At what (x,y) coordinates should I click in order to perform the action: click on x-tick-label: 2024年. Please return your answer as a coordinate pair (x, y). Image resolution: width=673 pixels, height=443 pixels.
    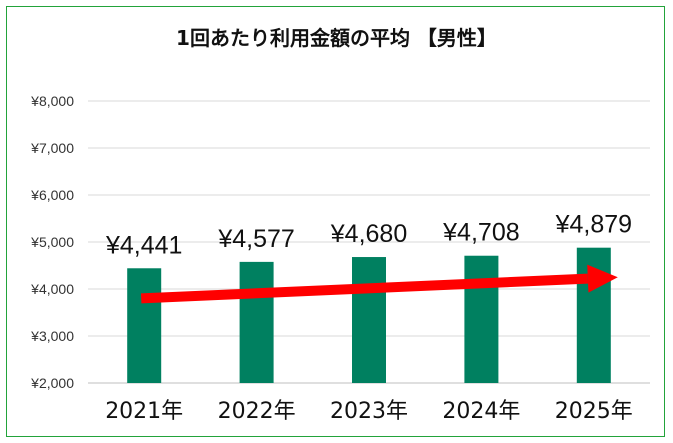
    Looking at the image, I should click on (481, 411).